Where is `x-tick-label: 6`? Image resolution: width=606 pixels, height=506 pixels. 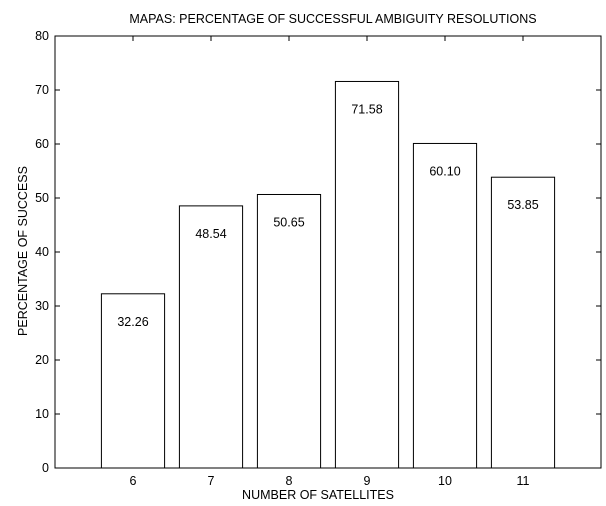 x-tick-label: 6 is located at coordinates (133, 481).